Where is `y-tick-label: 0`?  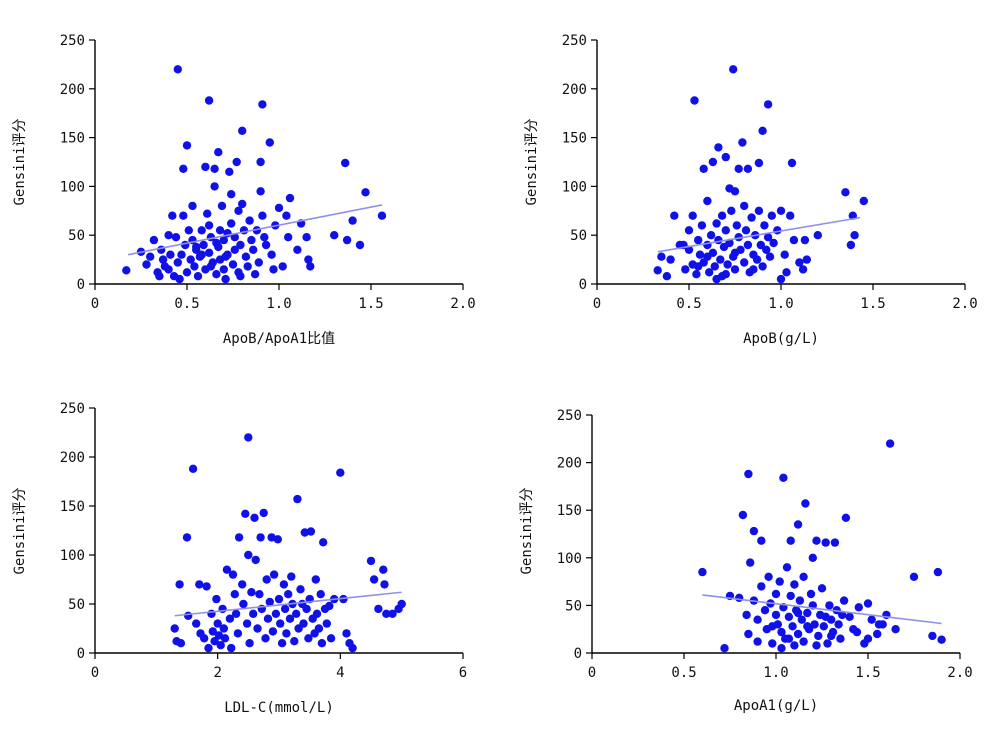 y-tick-label: 0 is located at coordinates (81, 654).